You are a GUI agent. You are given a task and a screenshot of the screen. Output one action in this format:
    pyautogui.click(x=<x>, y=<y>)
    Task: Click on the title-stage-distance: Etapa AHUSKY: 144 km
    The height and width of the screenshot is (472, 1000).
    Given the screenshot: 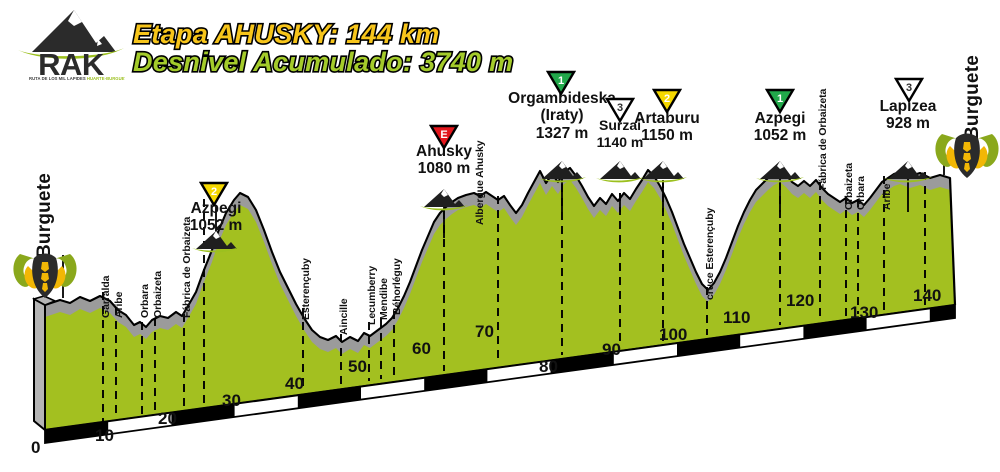 What is the action you would take?
    pyautogui.click(x=286, y=33)
    